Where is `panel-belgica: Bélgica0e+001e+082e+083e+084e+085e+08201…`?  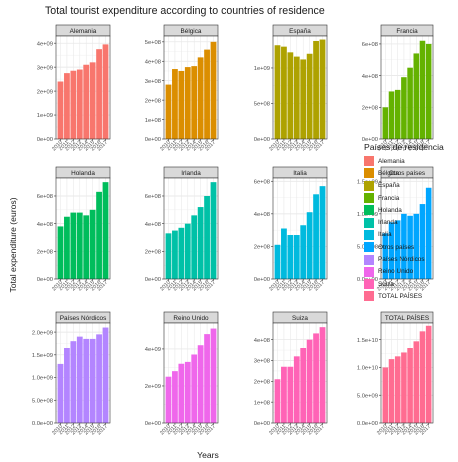 panel-belgica: Bélgica0e+001e+082e+083e+084e+085e+08201… is located at coordinates (182, 88).